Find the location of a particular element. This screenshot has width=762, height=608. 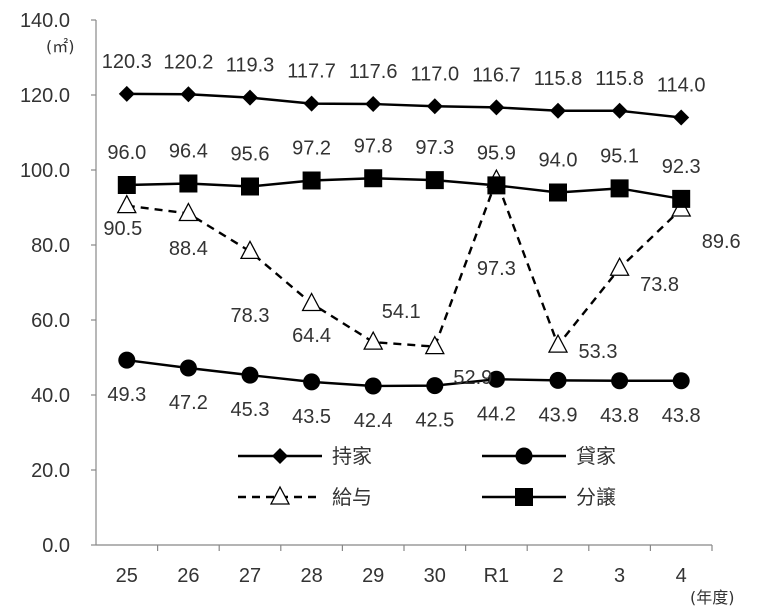

data-label-1: 42.5 is located at coordinates (434, 421).